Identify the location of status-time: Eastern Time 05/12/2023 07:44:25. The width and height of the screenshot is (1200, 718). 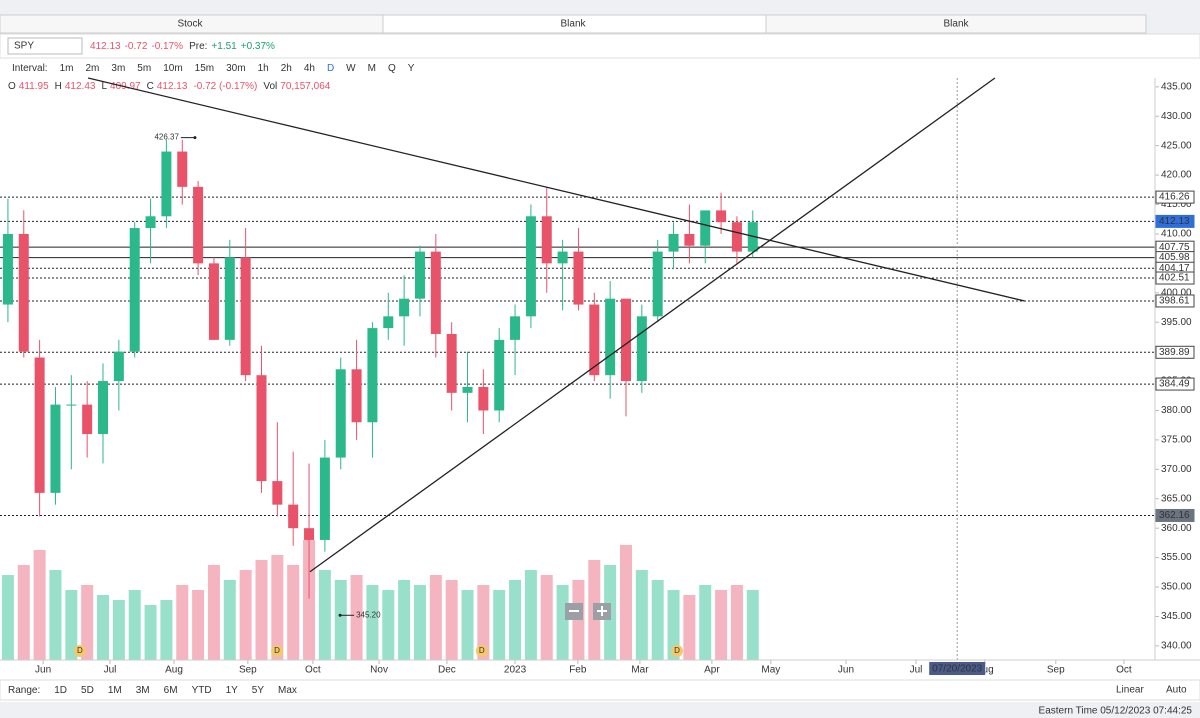
(1116, 711).